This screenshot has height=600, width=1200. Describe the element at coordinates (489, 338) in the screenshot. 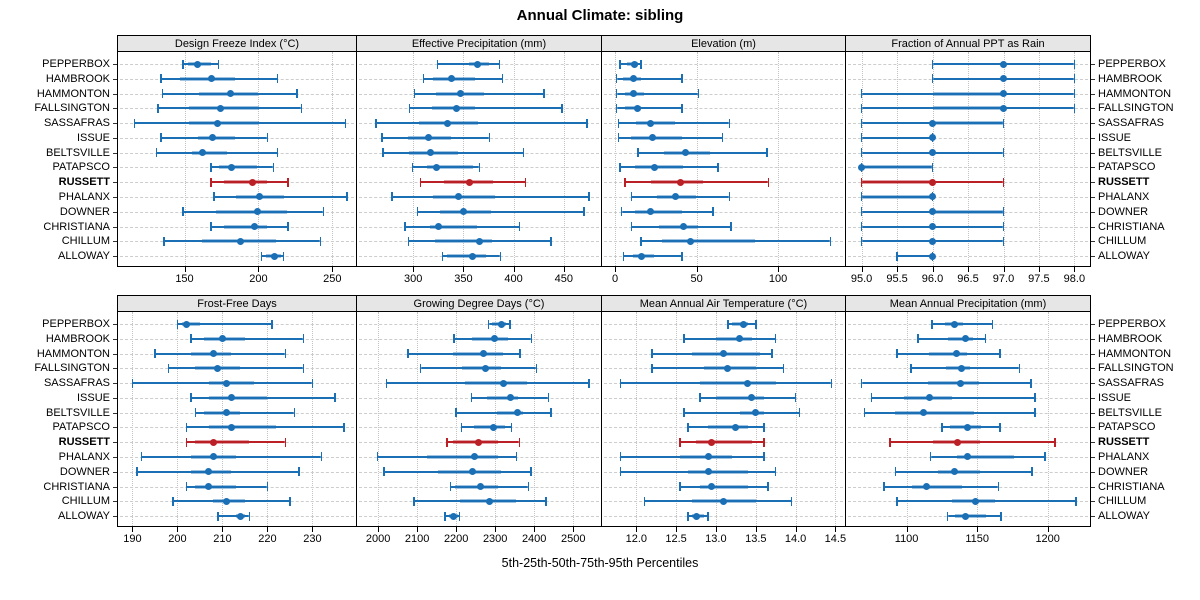

I see `iqr-bar-hambrook` at that location.